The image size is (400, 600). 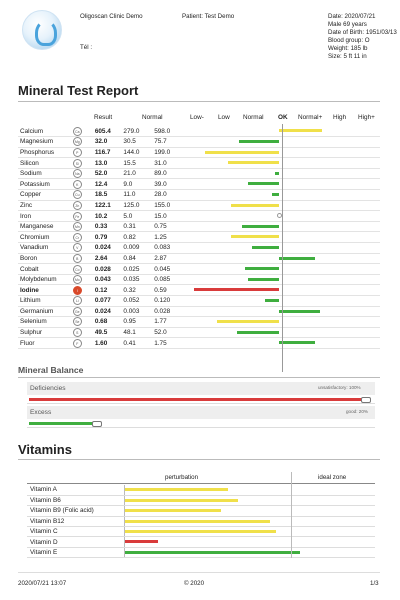 What do you see at coordinates (44, 301) in the screenshot?
I see `mineral-name: Lithium` at bounding box center [44, 301].